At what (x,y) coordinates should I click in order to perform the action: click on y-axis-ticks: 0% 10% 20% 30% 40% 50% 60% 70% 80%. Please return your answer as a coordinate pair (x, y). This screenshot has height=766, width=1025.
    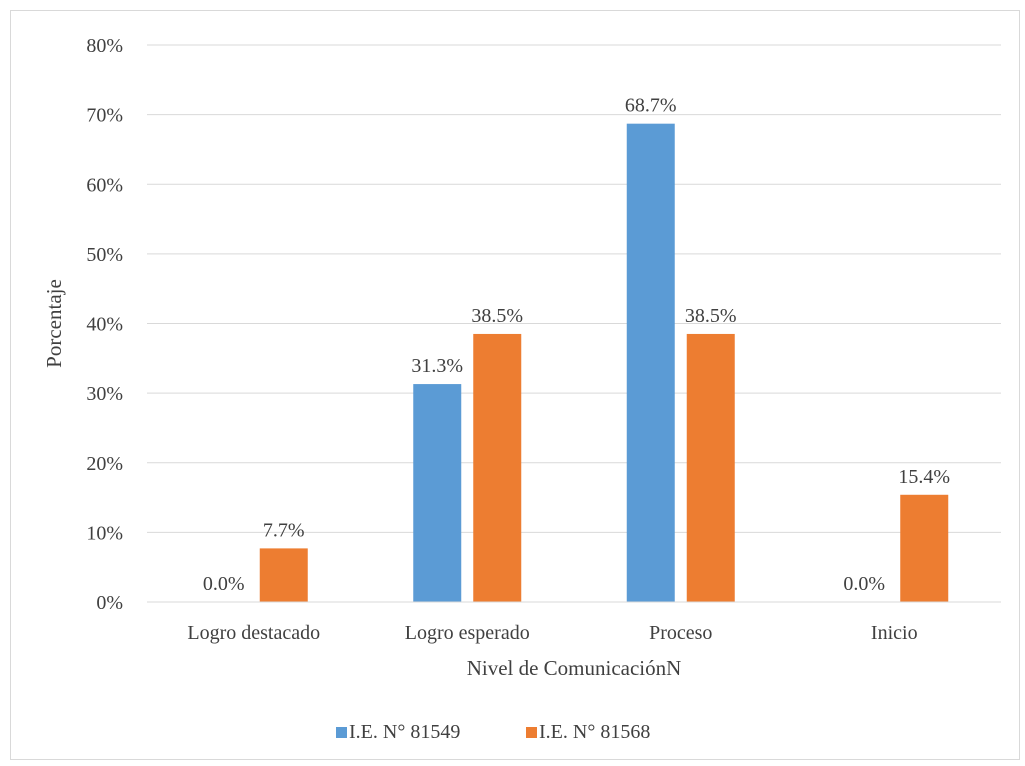
    Looking at the image, I should click on (104, 324).